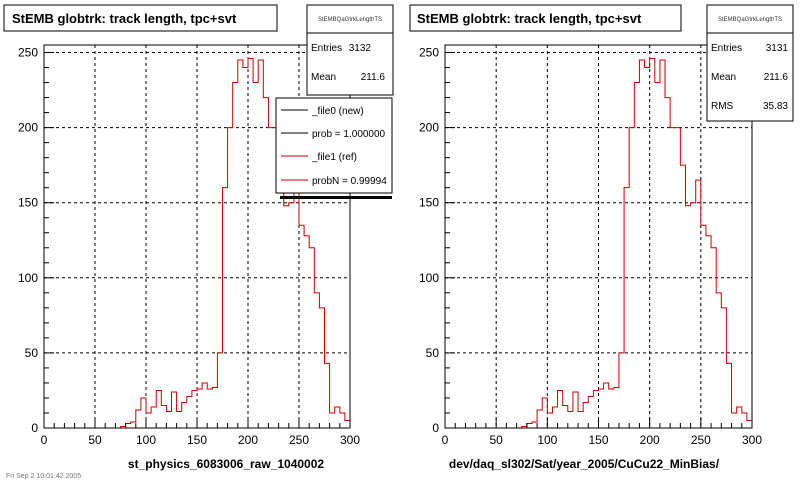 The width and height of the screenshot is (800, 480). Describe the element at coordinates (226, 464) in the screenshot. I see `left-x-label: st_physics_6083006_raw_1040002` at that location.